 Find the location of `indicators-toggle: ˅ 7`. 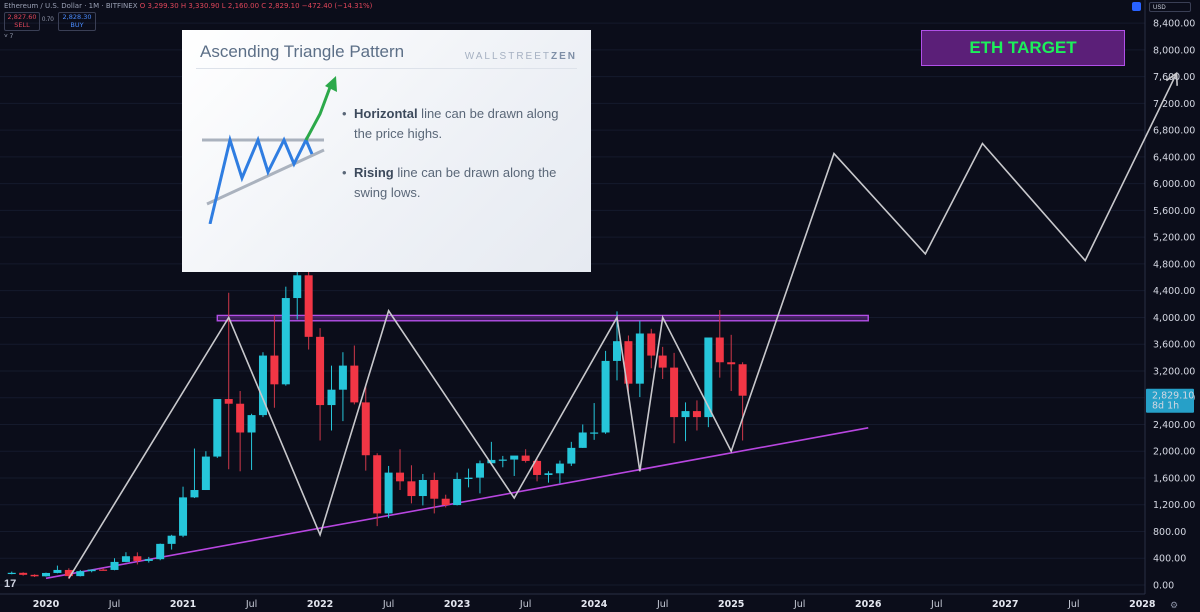

indicators-toggle: ˅ 7 is located at coordinates (9, 36).